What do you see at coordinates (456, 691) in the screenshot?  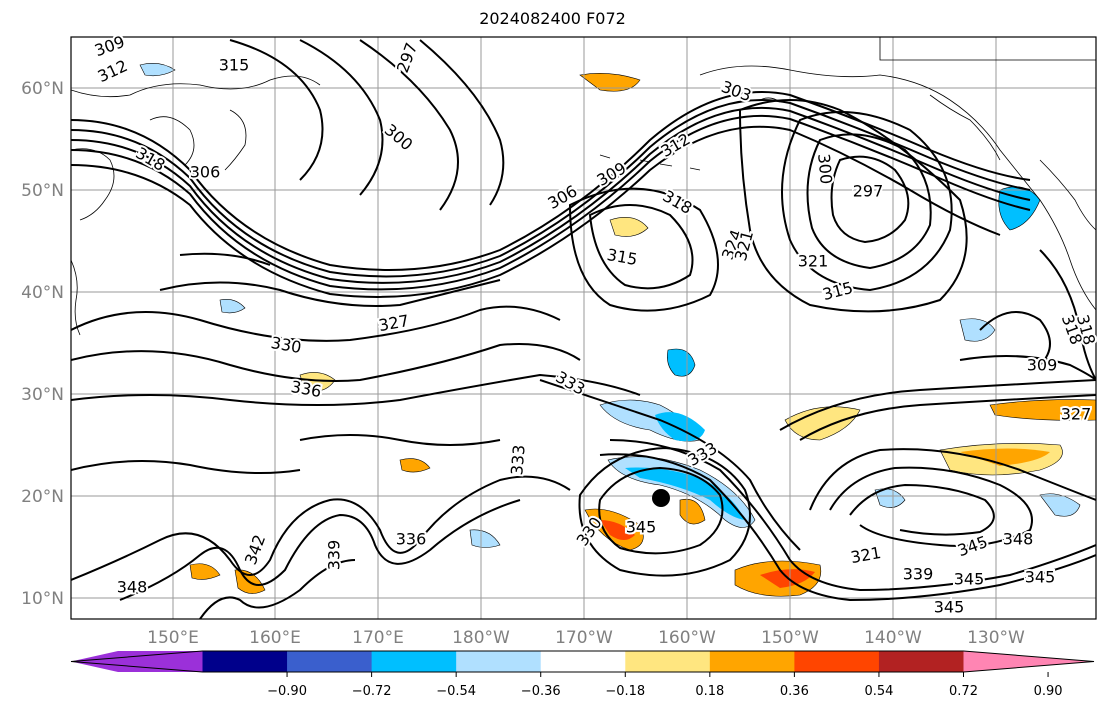 I see `colorbar-tick-label: −0.54` at bounding box center [456, 691].